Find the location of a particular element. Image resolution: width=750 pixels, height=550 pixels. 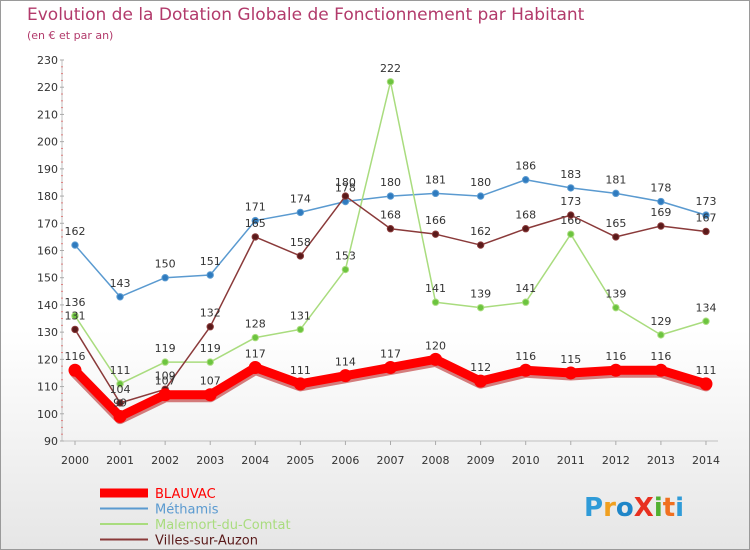

x-tick-label: 2007 is located at coordinates (390, 460).